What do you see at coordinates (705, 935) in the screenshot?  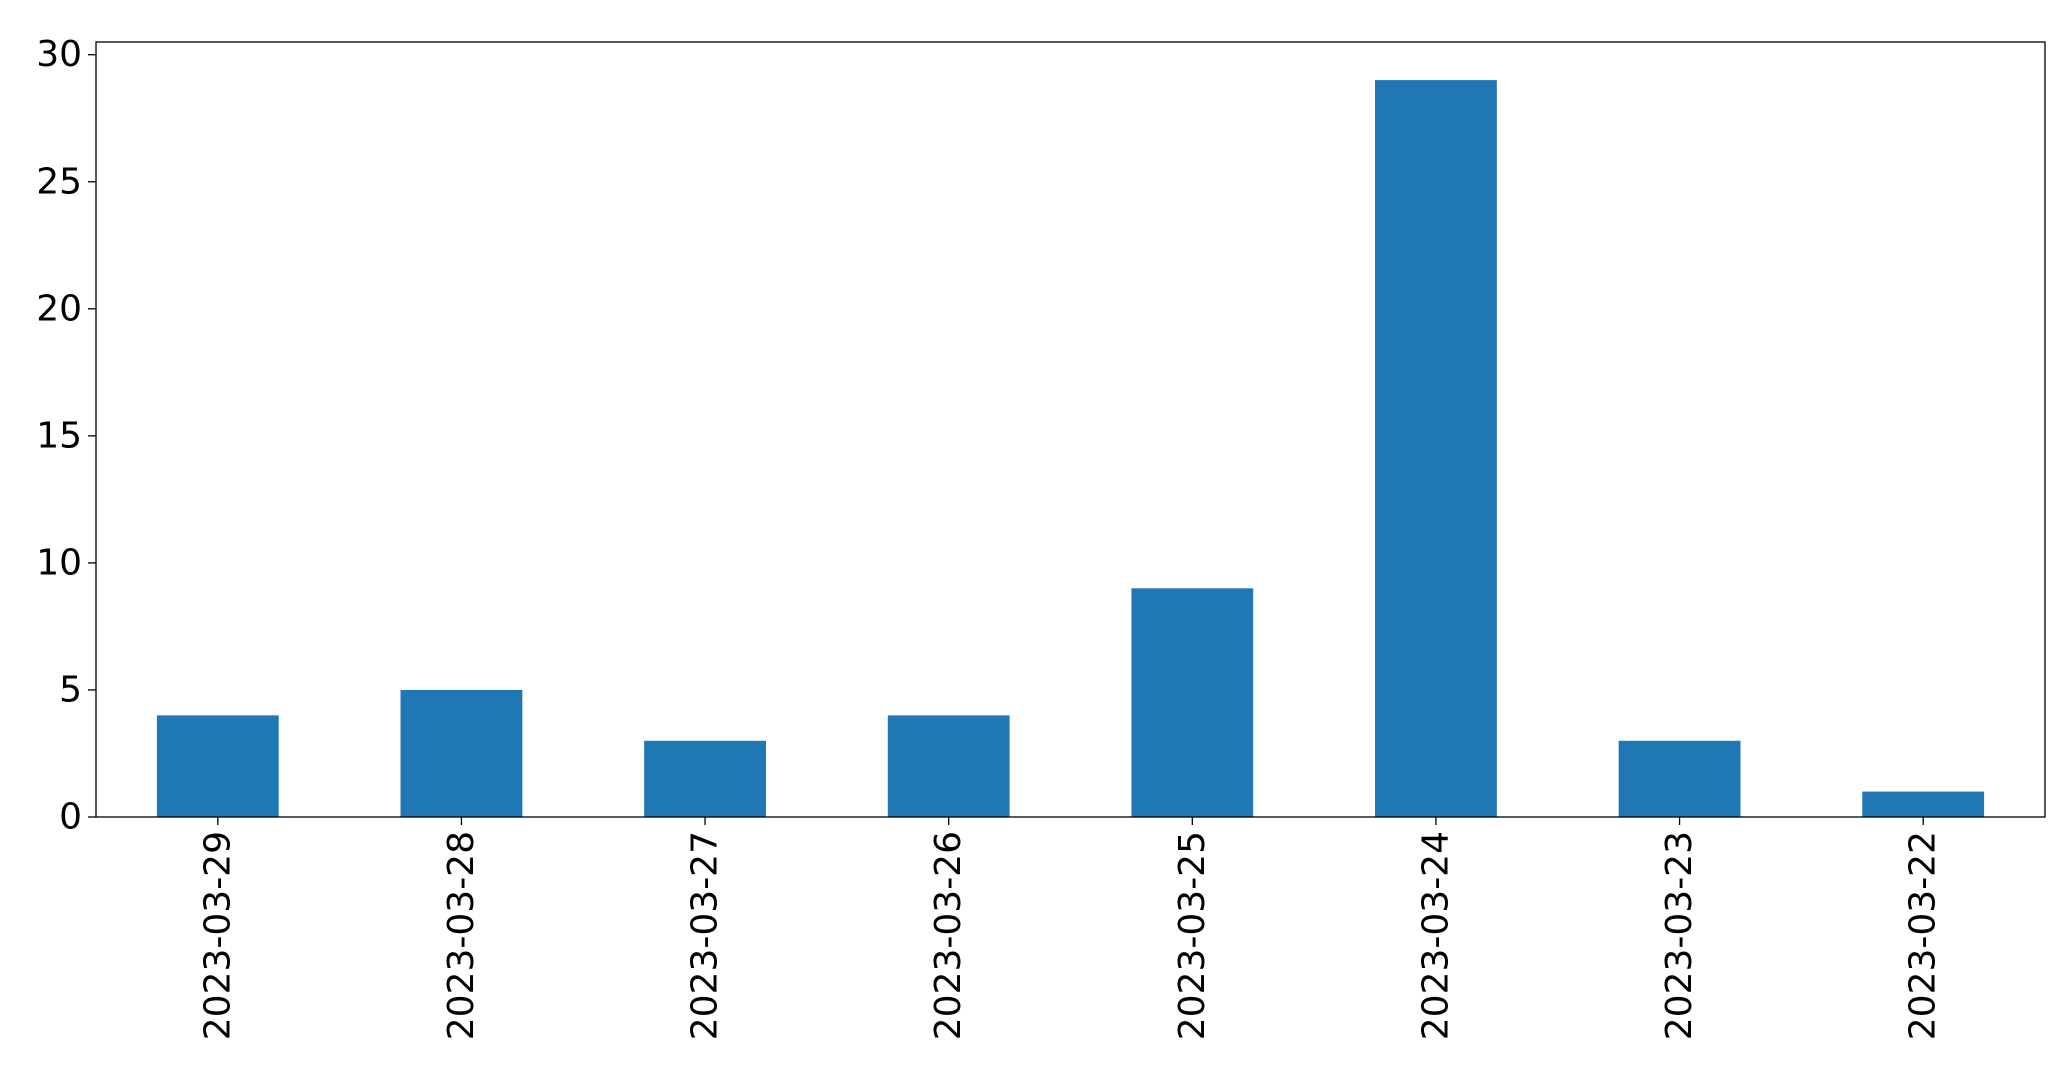 I see `x-tick-label: 2023-03-27` at bounding box center [705, 935].